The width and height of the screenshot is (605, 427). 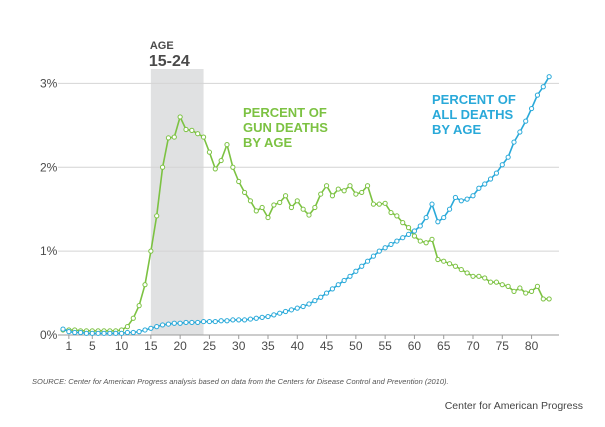 What do you see at coordinates (513, 406) in the screenshot?
I see `credit-text: Center for American Progress` at bounding box center [513, 406].